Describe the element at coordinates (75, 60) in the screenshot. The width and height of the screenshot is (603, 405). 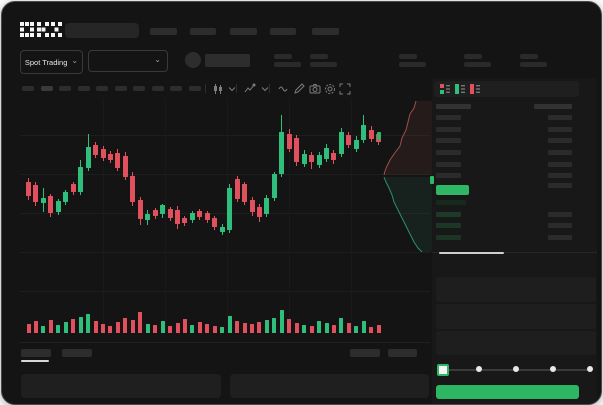
I see `chevron-down-icon: ⌄` at that location.